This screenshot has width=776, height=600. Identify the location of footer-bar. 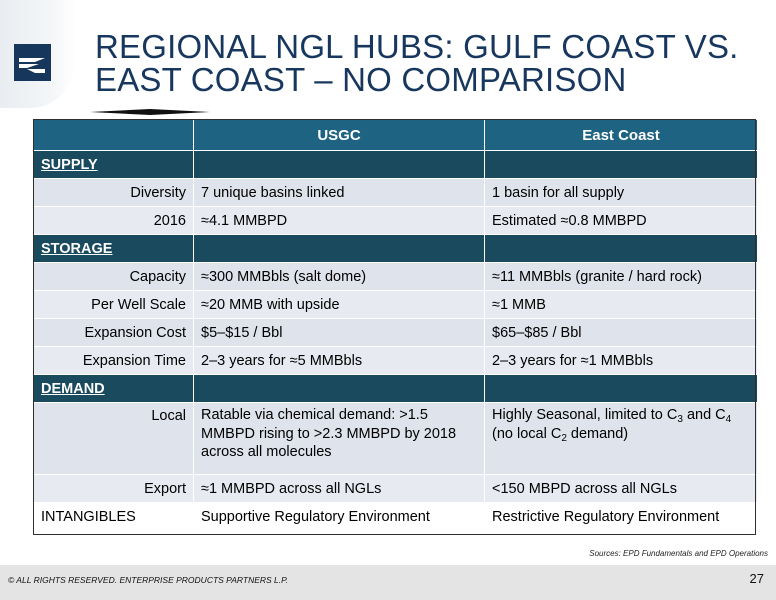
(388, 582).